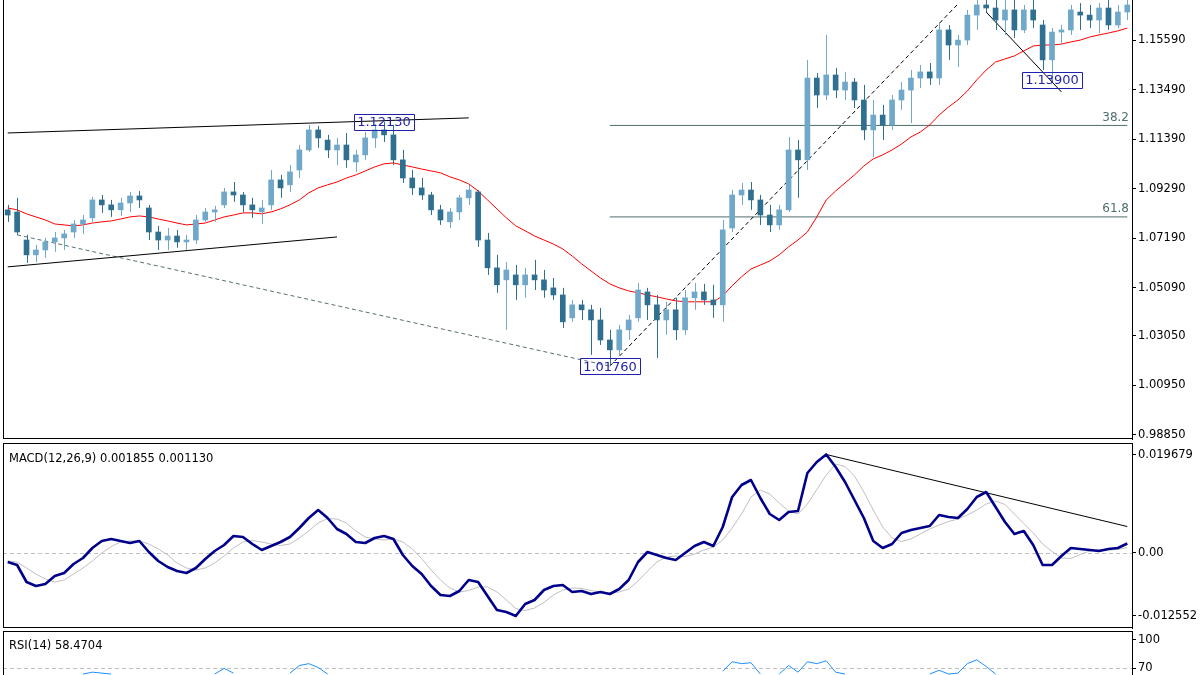 The height and width of the screenshot is (675, 1200). Describe the element at coordinates (111, 458) in the screenshot. I see `text: MACD(12,26,9) 0.001855 0.001130` at that location.